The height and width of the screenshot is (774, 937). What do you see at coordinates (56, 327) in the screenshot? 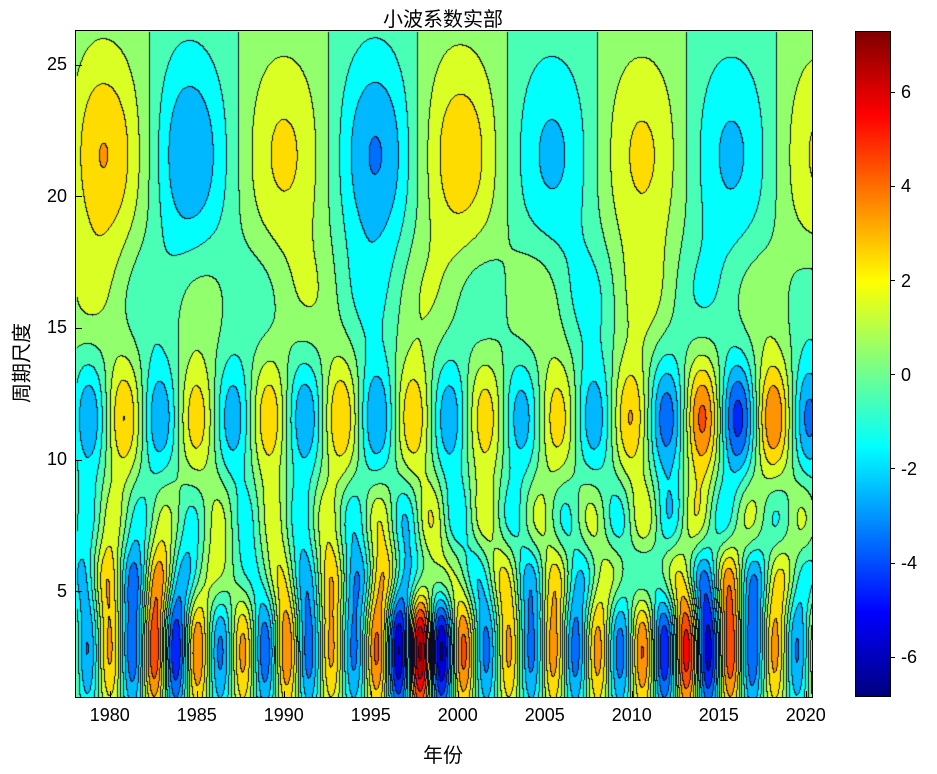
I see `y-tick-label: 15` at bounding box center [56, 327].